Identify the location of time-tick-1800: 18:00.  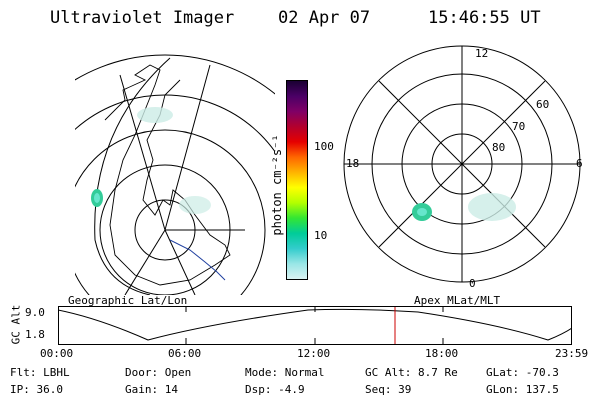
(442, 353).